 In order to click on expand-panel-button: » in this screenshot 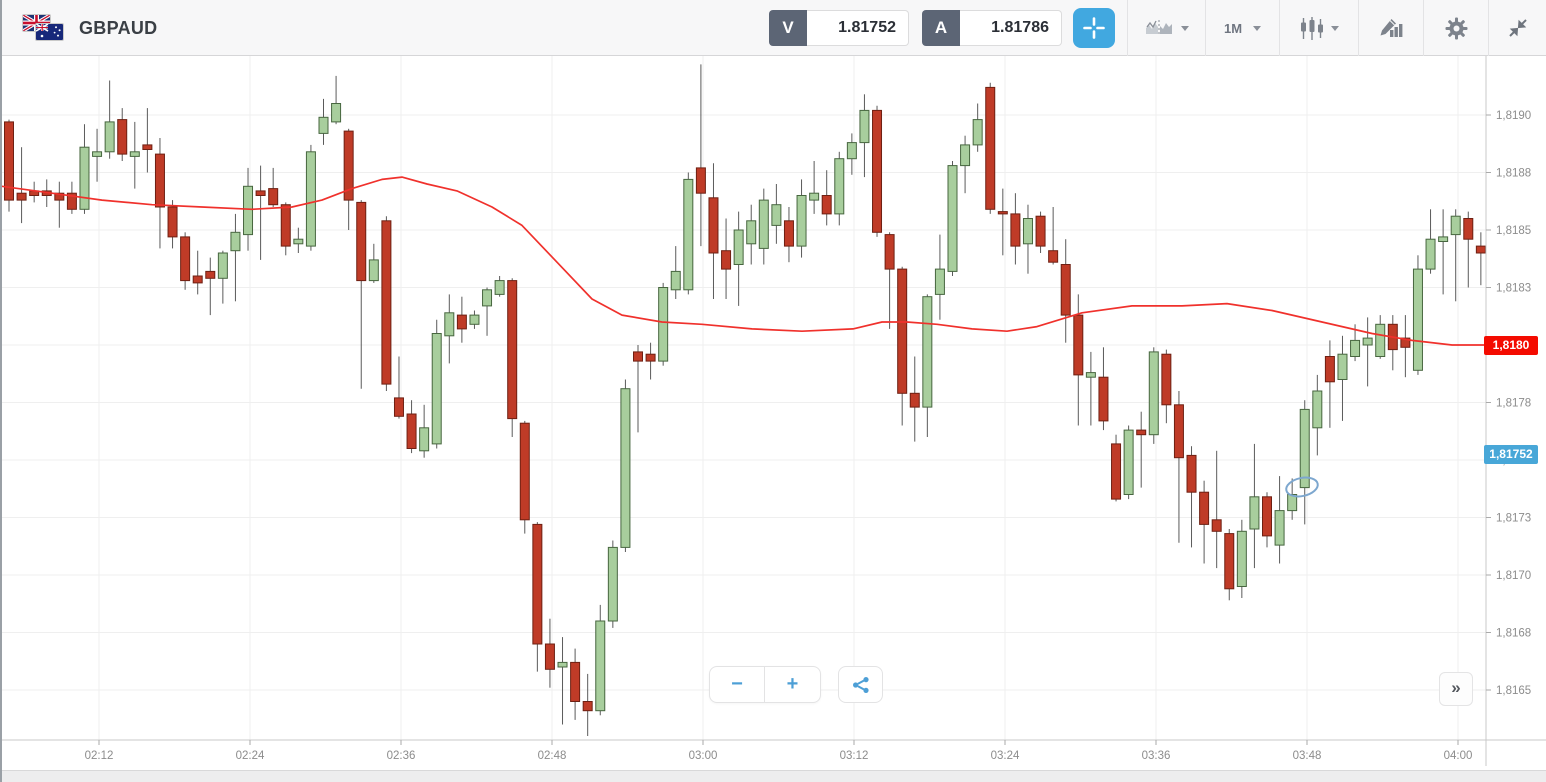, I will do `click(1456, 689)`.